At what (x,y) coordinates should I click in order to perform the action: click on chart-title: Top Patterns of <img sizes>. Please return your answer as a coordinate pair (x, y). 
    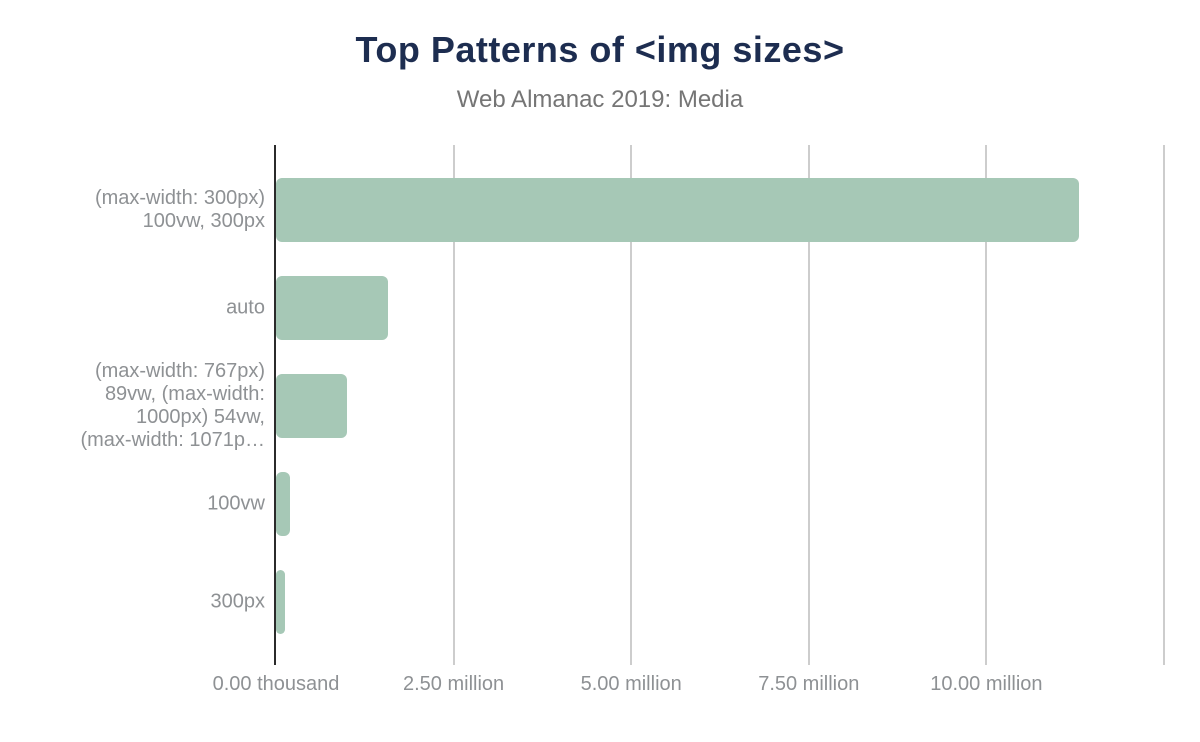
    Looking at the image, I should click on (600, 49).